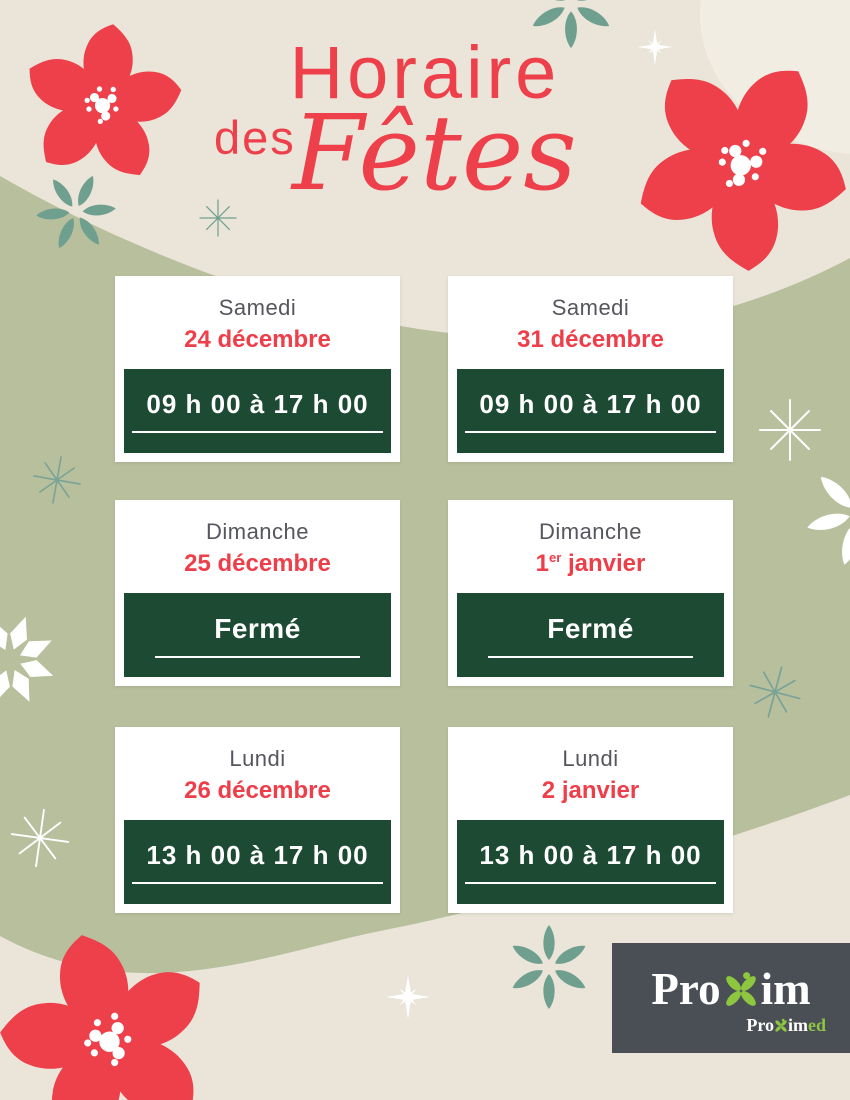 The height and width of the screenshot is (1100, 850). I want to click on sub-brand-suffix: ed, so click(817, 1024).